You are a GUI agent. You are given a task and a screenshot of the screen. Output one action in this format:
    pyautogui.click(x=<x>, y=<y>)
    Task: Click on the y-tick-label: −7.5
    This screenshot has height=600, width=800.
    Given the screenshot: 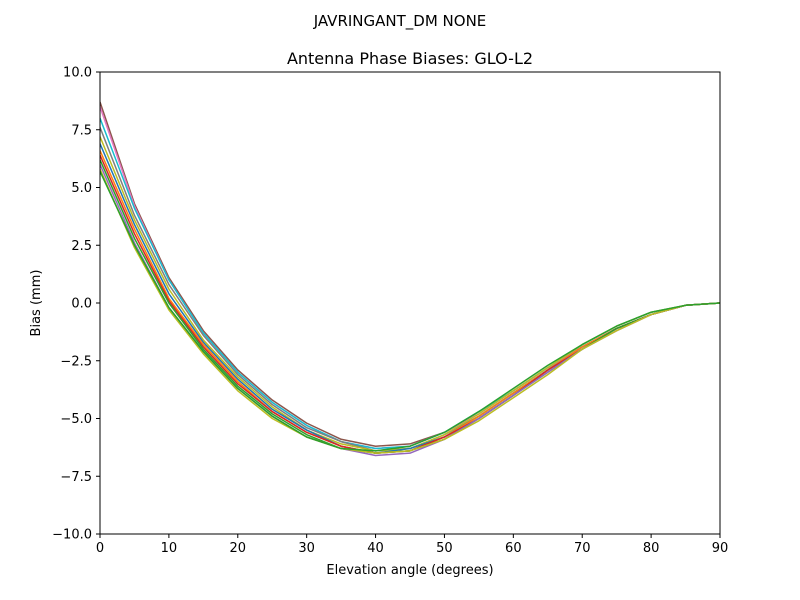 What is the action you would take?
    pyautogui.click(x=76, y=477)
    